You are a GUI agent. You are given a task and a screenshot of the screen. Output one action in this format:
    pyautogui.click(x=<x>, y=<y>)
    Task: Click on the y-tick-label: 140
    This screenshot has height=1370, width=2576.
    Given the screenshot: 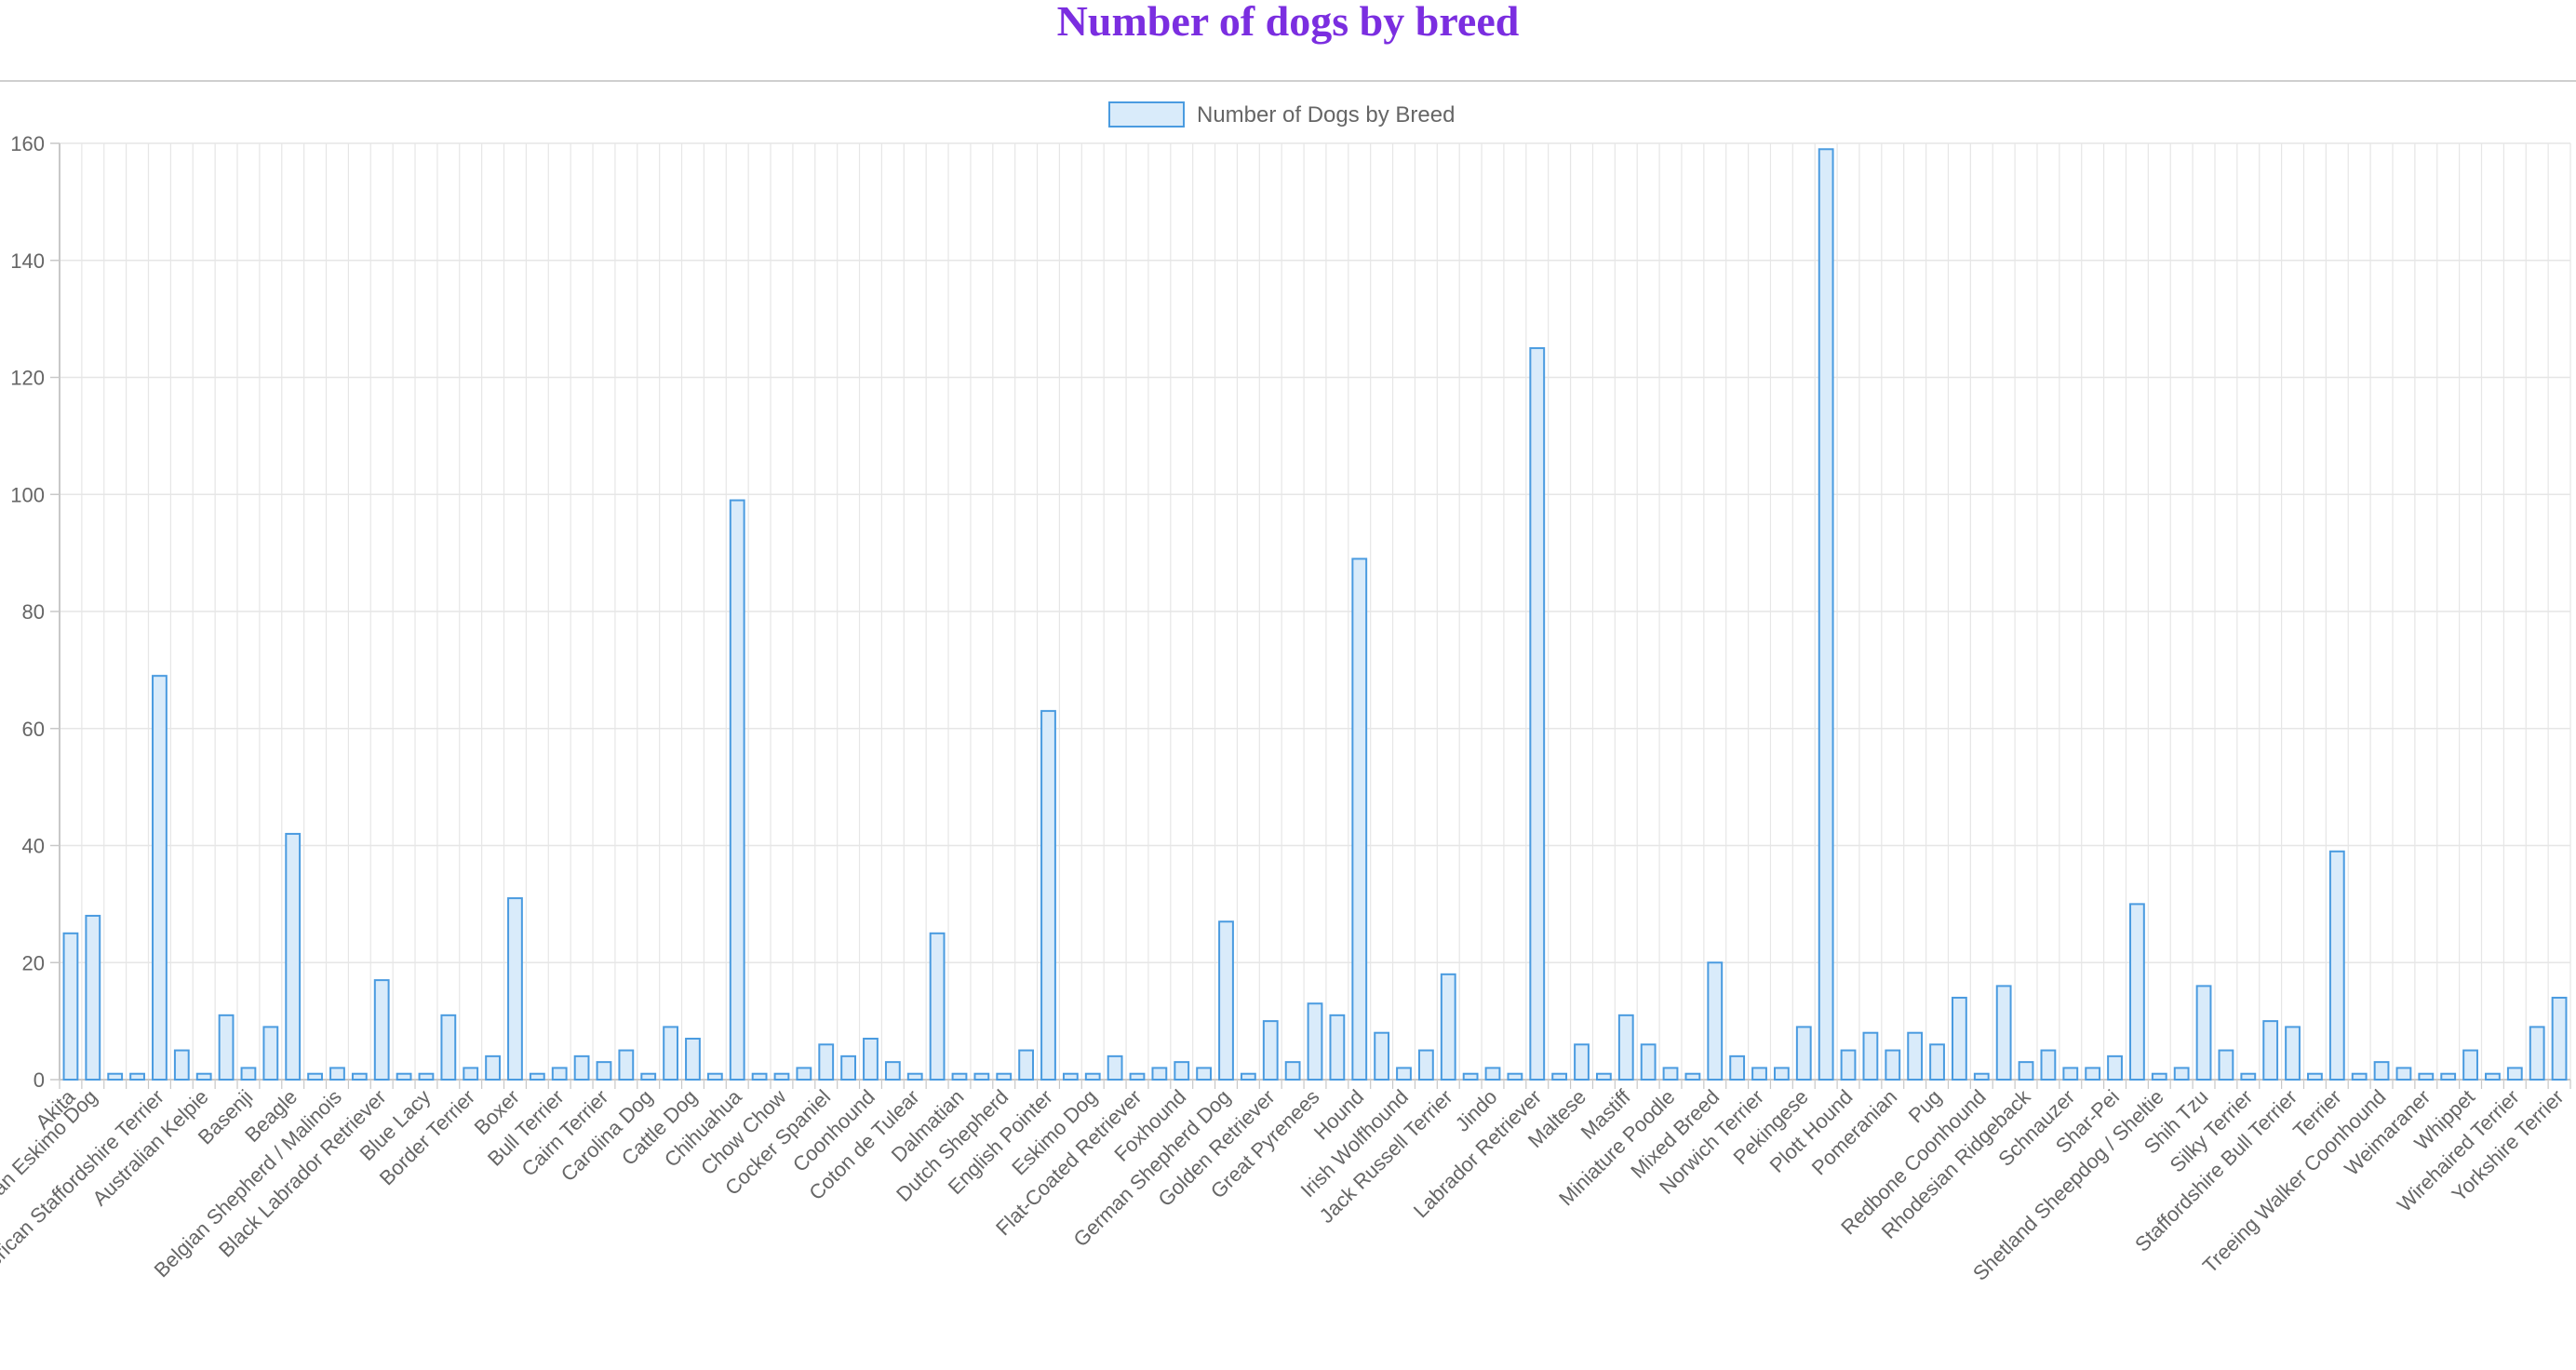 What is the action you would take?
    pyautogui.click(x=27, y=261)
    